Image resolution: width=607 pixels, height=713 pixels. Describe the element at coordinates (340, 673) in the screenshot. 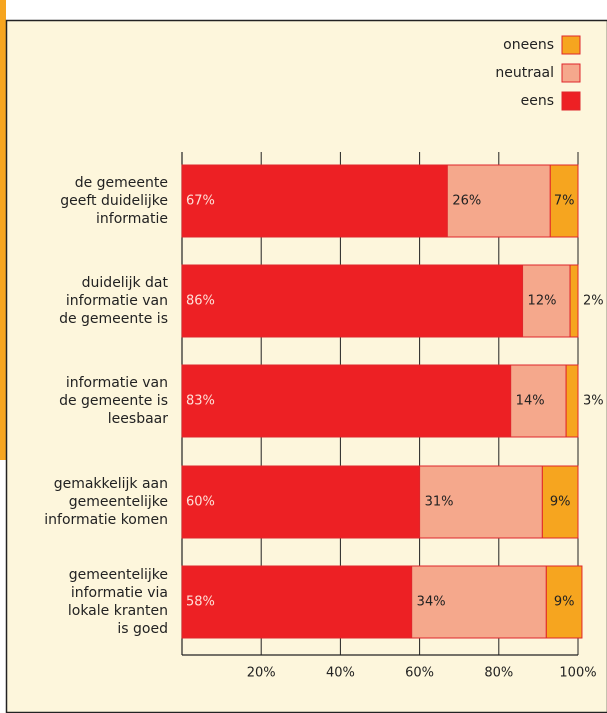

I see `x-tick-label: 40%` at that location.